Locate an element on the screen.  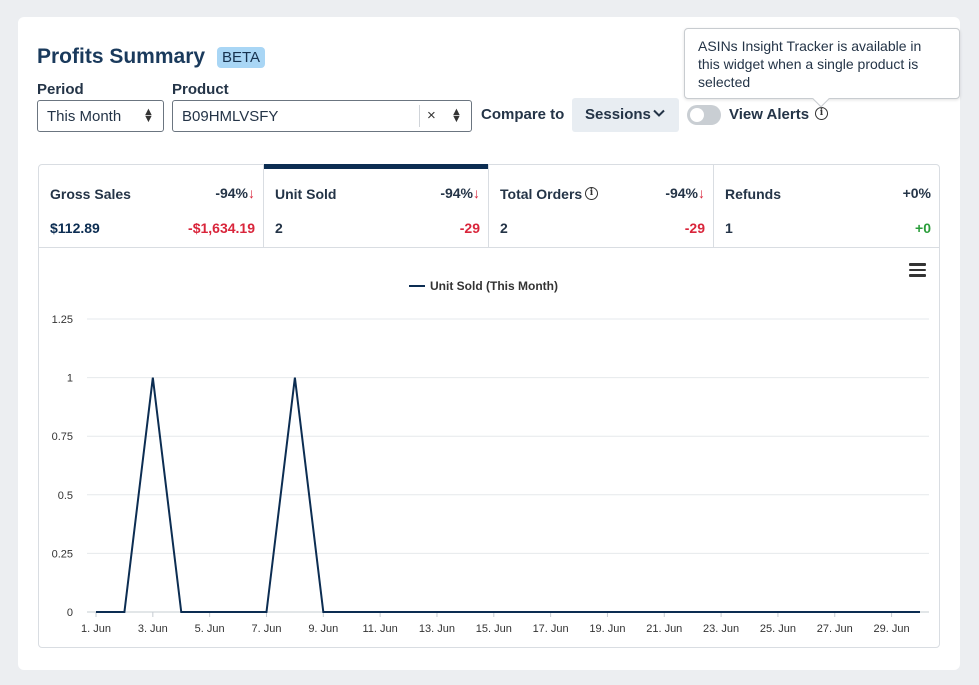
metric-gross-sales: Gross Sales -94%↓ $112.89 -$1,634.19 is located at coordinates (151, 206).